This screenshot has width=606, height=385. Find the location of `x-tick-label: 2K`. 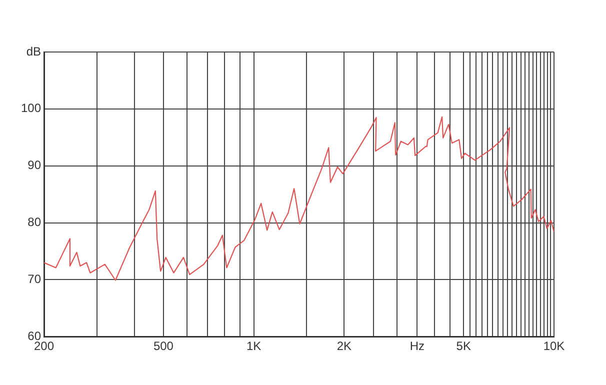

x-tick-label: 2K is located at coordinates (344, 346).